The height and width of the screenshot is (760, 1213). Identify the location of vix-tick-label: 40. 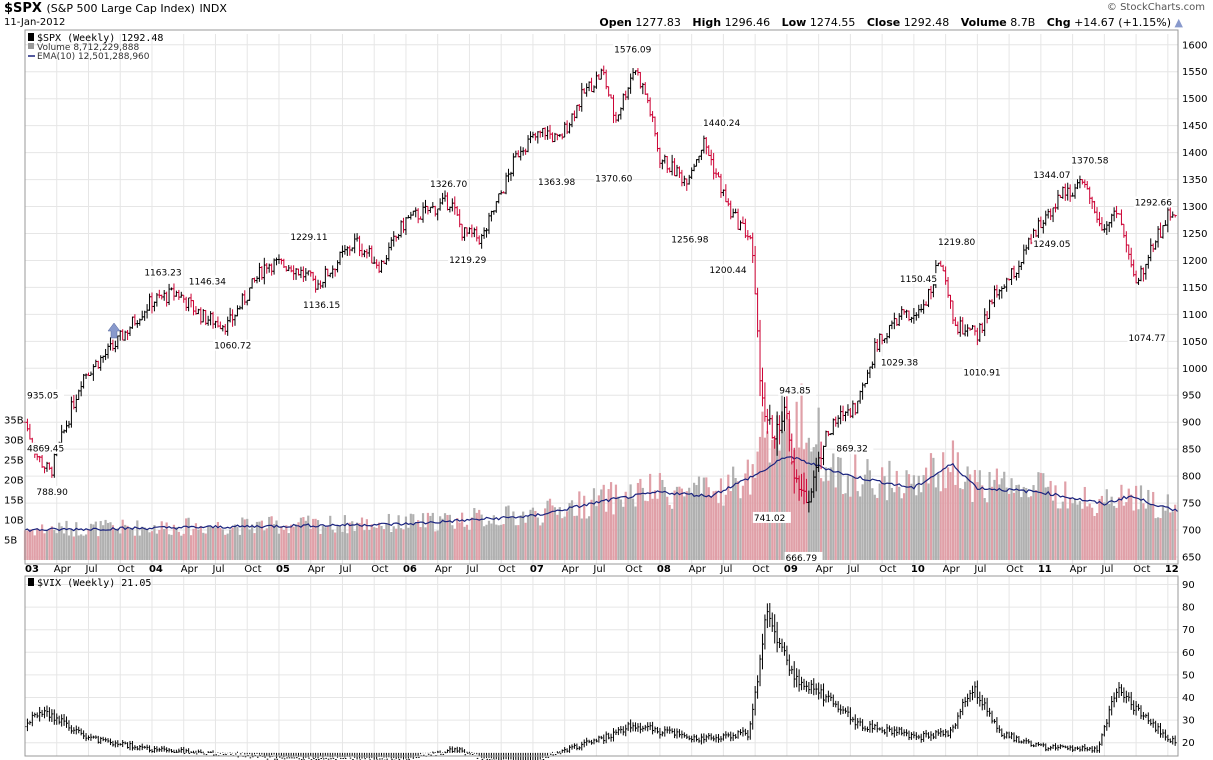
(1188, 698).